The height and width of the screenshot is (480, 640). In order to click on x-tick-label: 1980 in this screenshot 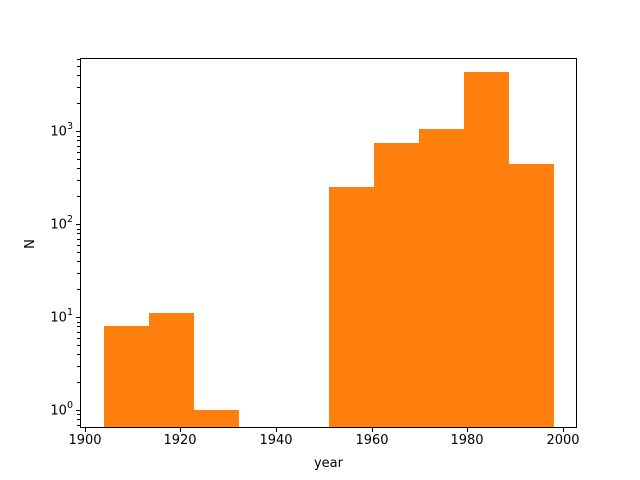, I will do `click(467, 440)`.